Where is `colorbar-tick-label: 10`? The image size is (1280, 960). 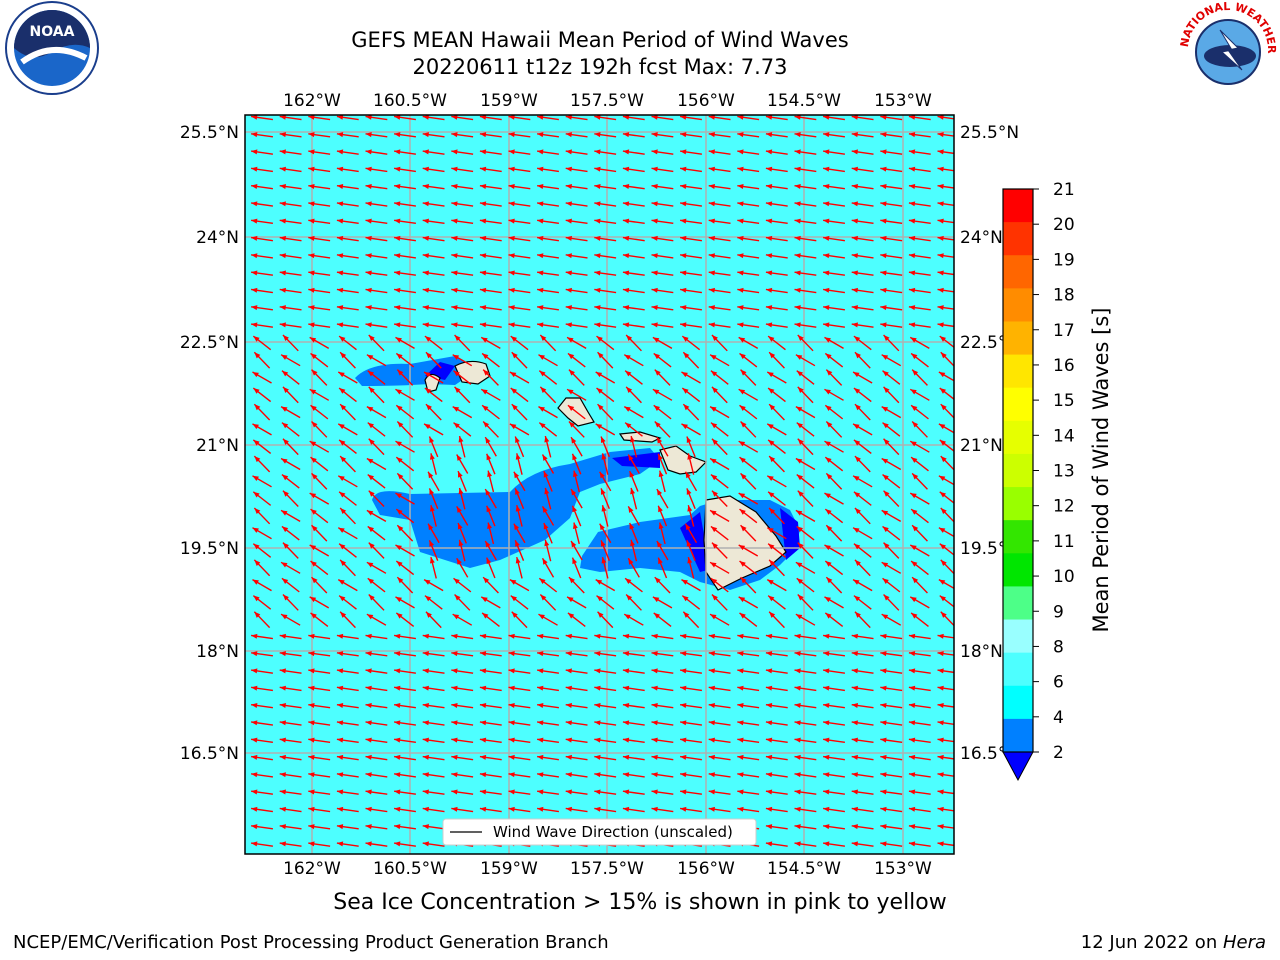 colorbar-tick-label: 10 is located at coordinates (1064, 577).